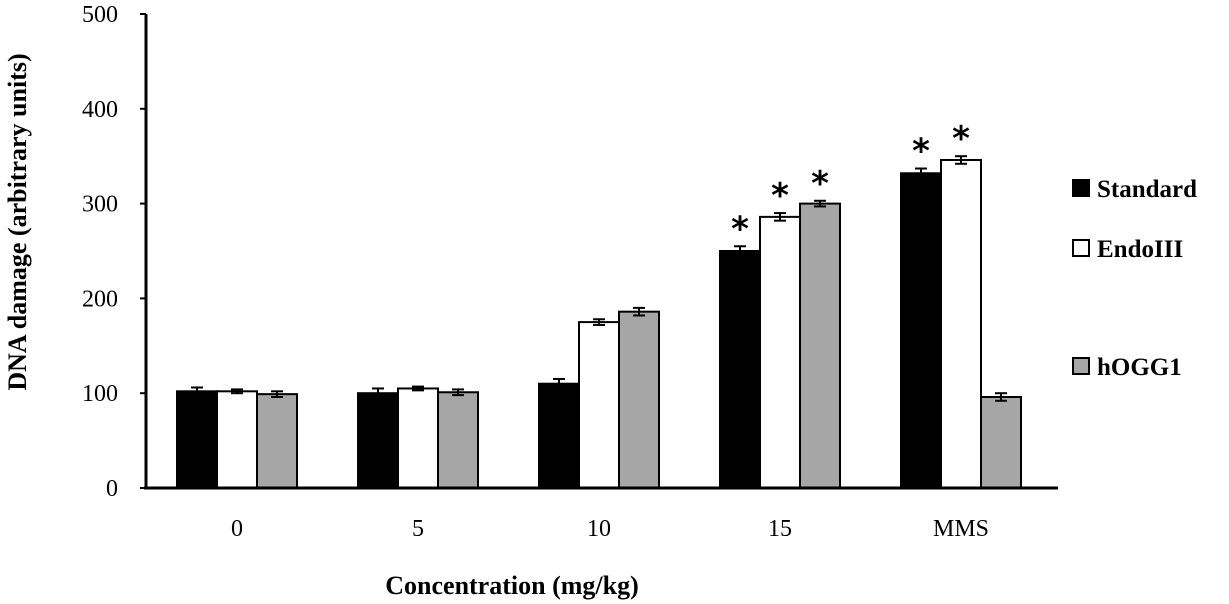 Image resolution: width=1229 pixels, height=604 pixels. What do you see at coordinates (1081, 188) in the screenshot?
I see `legend-swatch-standard` at bounding box center [1081, 188].